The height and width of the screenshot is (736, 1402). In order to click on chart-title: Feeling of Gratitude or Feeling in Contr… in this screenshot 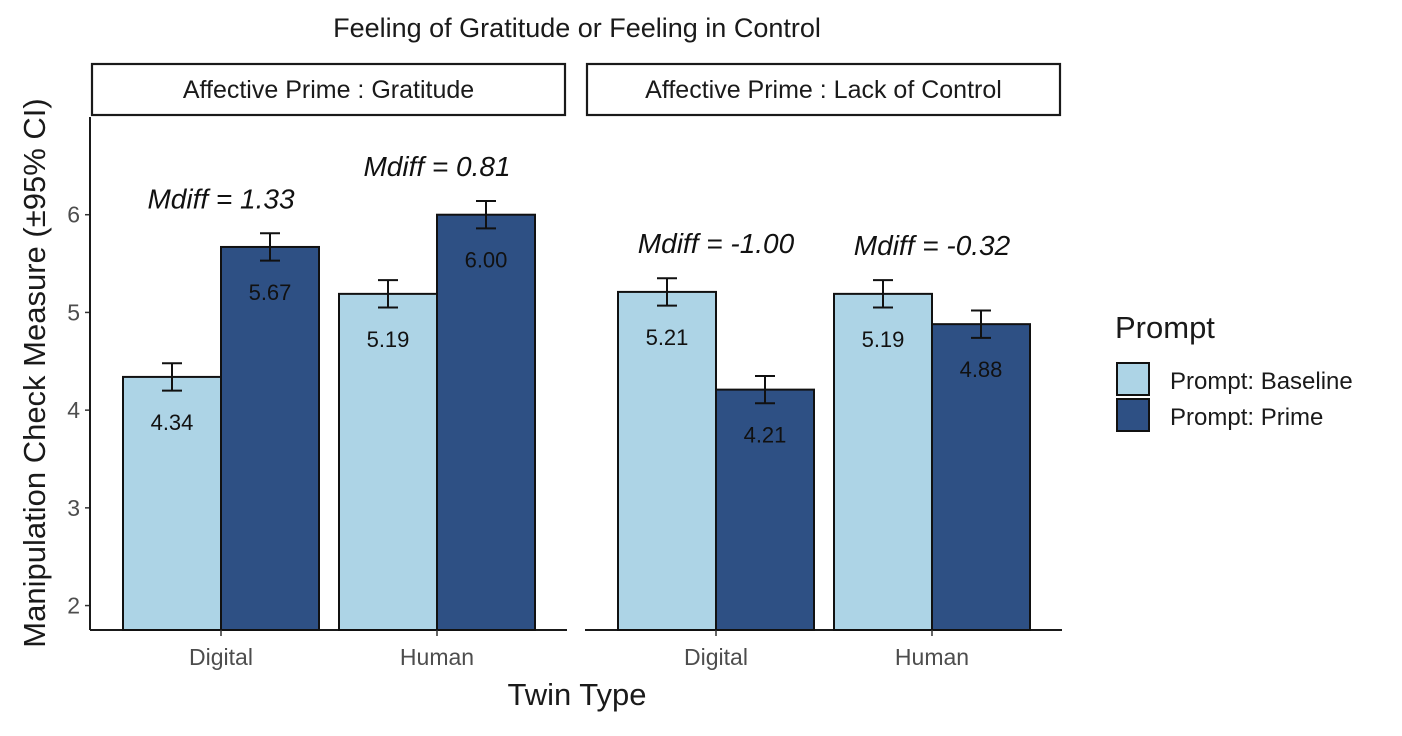, I will do `click(577, 28)`.